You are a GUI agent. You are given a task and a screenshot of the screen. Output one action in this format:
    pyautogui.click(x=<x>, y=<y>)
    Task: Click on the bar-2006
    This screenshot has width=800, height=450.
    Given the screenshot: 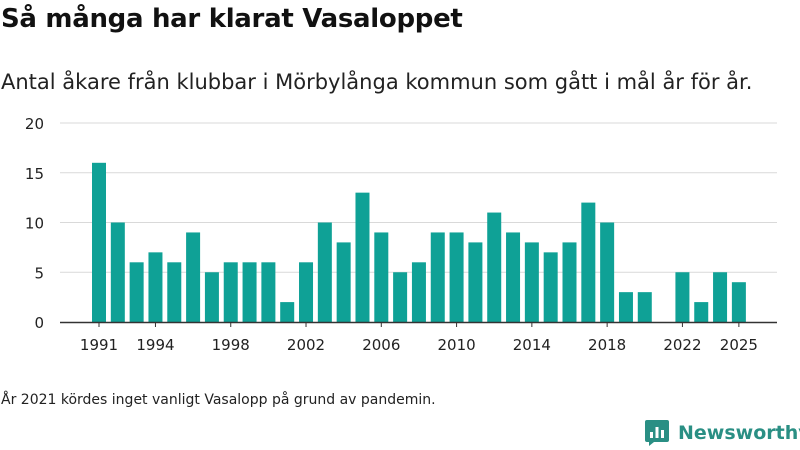 What is the action you would take?
    pyautogui.click(x=381, y=277)
    